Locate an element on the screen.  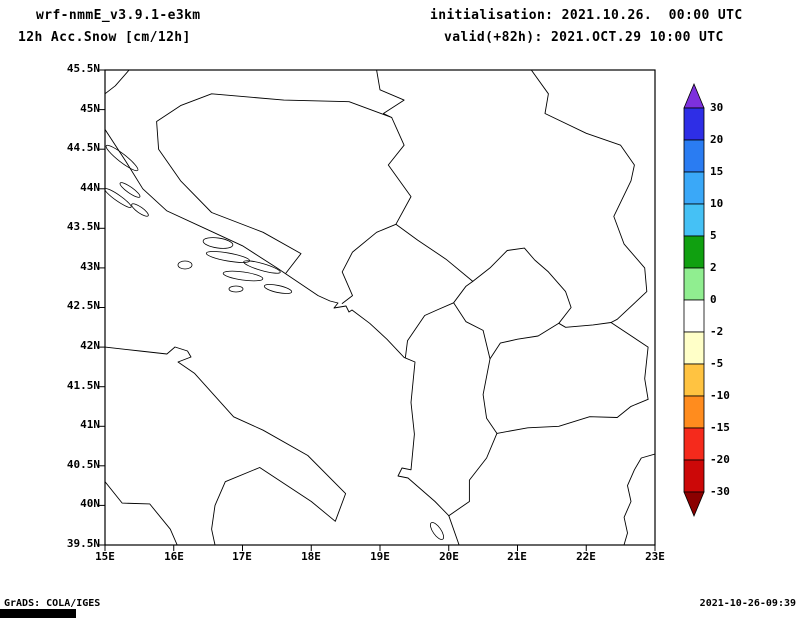
lon-tick-label: 23E is located at coordinates (655, 556).